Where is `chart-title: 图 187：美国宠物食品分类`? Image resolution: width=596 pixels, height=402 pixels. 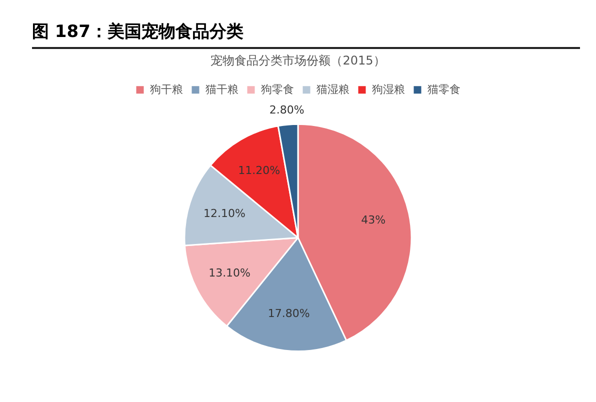 chart-title: 图 187：美国宠物食品分类 is located at coordinates (306, 34).